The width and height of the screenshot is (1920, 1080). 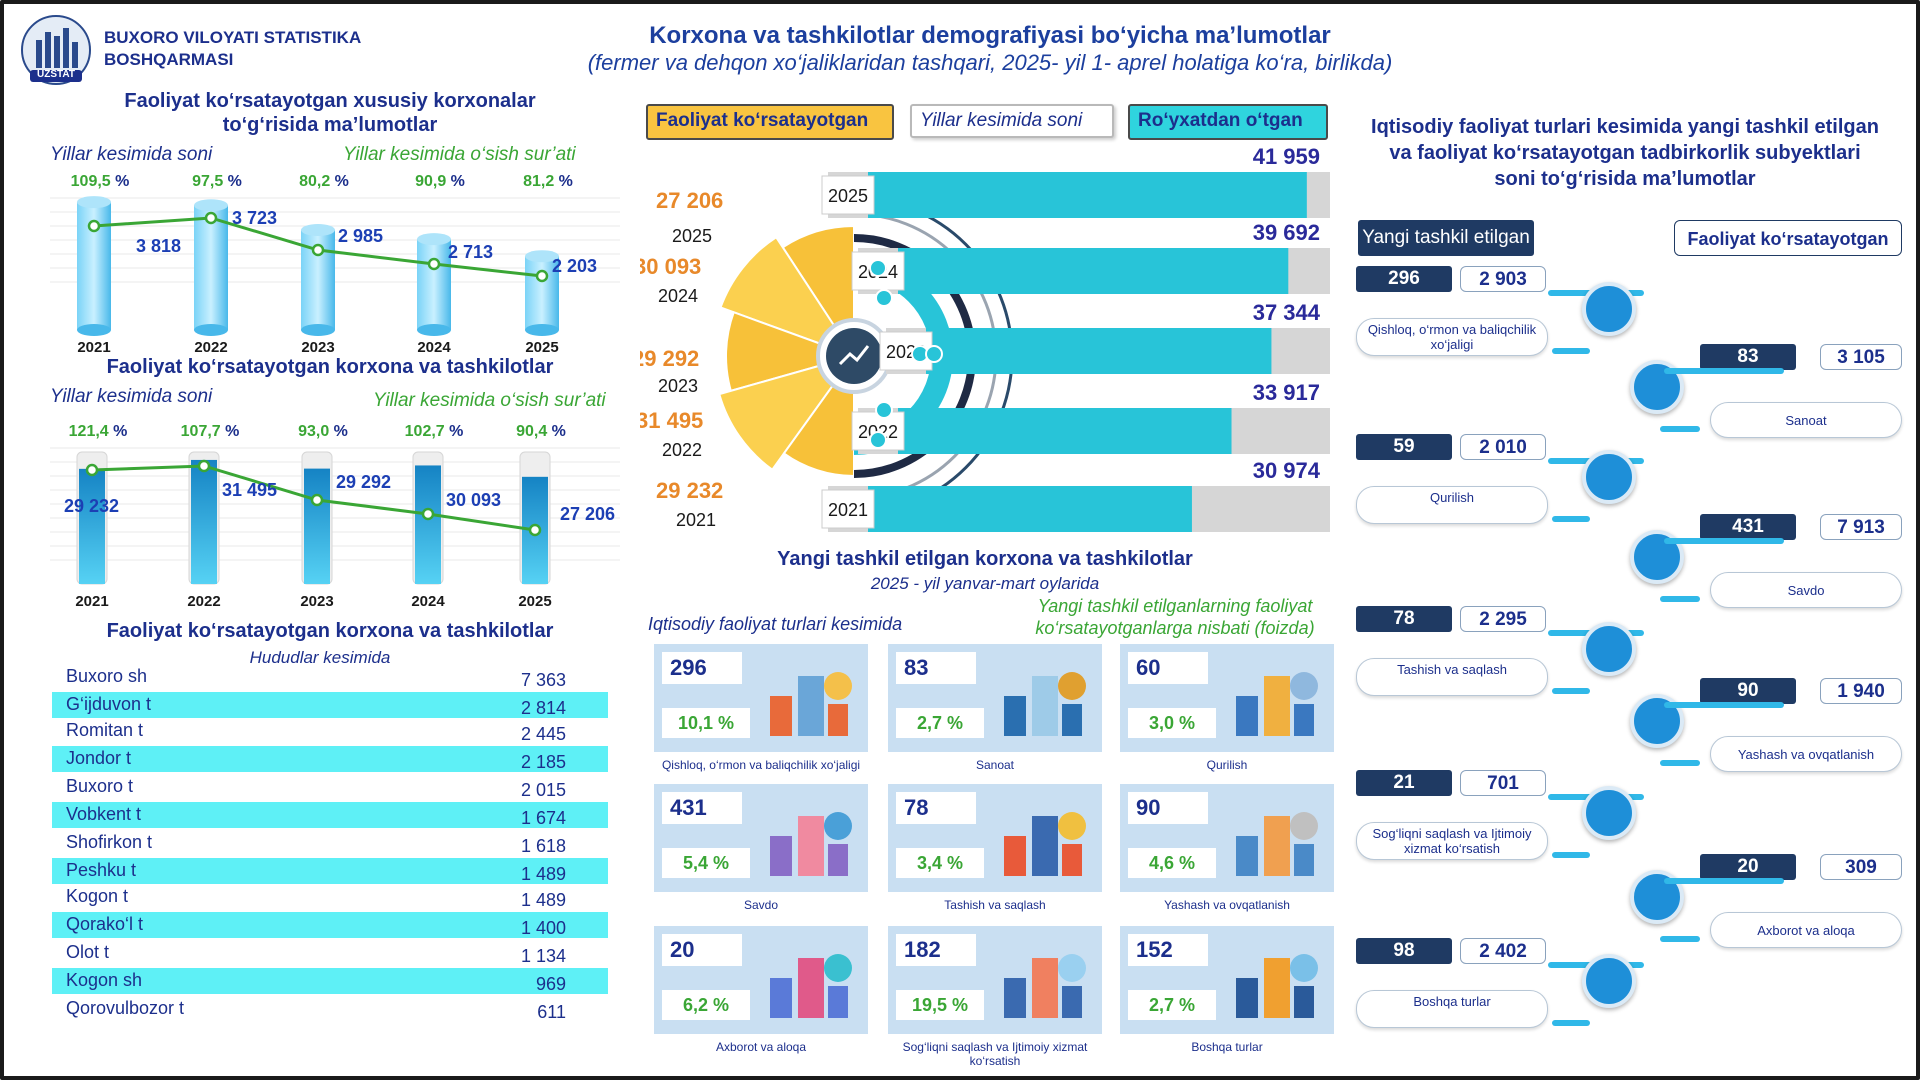 What do you see at coordinates (543, 790) in the screenshot?
I see `district-value: 2 015` at bounding box center [543, 790].